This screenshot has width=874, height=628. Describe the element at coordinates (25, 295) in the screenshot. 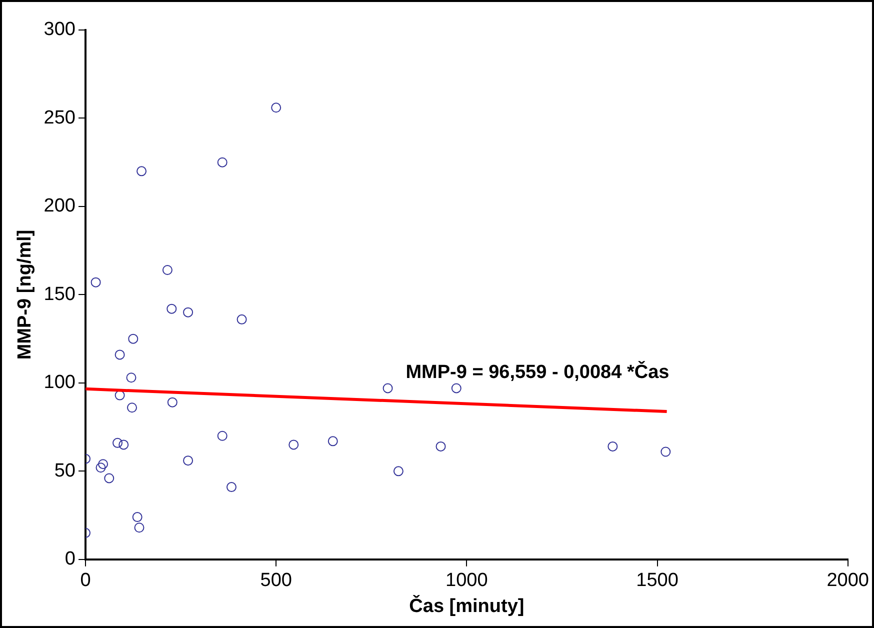

I see `y-axis-title: MMP-9 [ng/ml]` at that location.